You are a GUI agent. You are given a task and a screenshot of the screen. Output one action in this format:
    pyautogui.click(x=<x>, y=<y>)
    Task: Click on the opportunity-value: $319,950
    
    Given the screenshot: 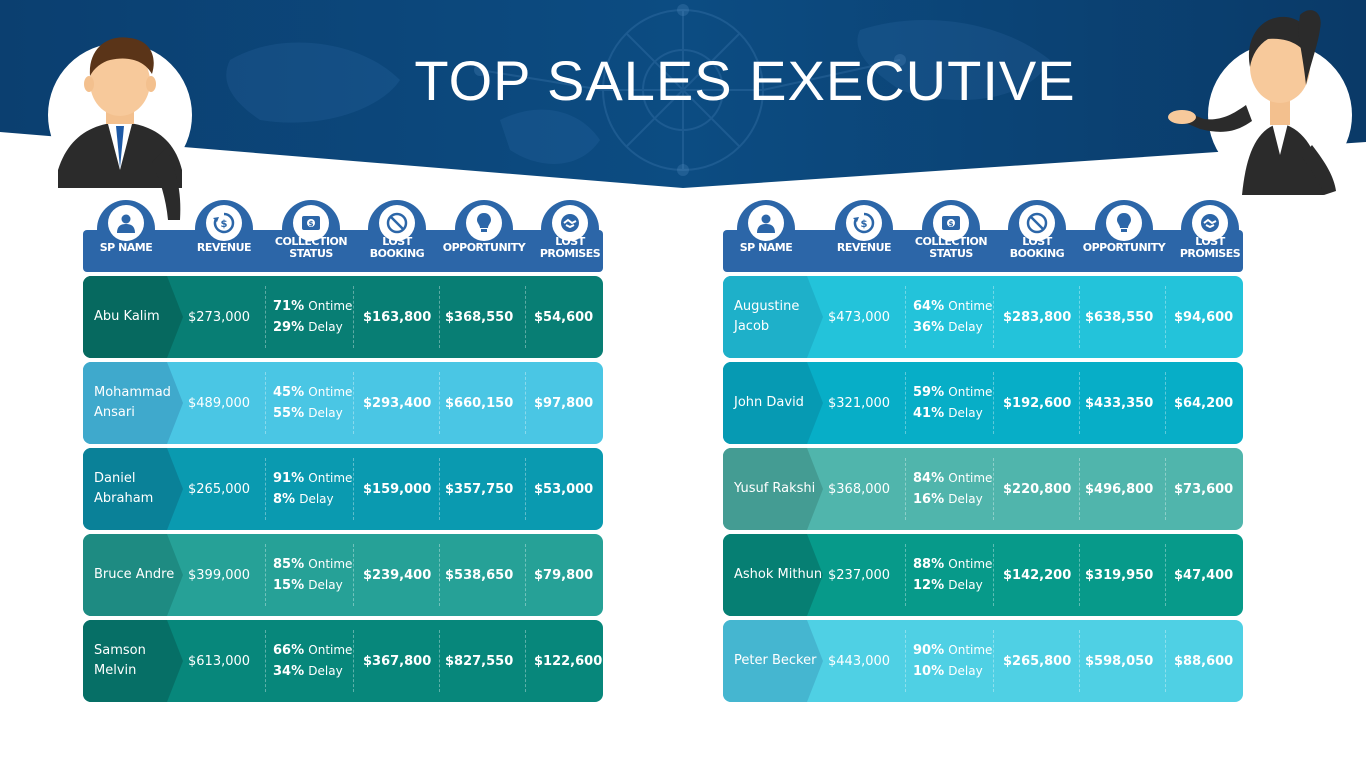 What is the action you would take?
    pyautogui.click(x=1119, y=575)
    